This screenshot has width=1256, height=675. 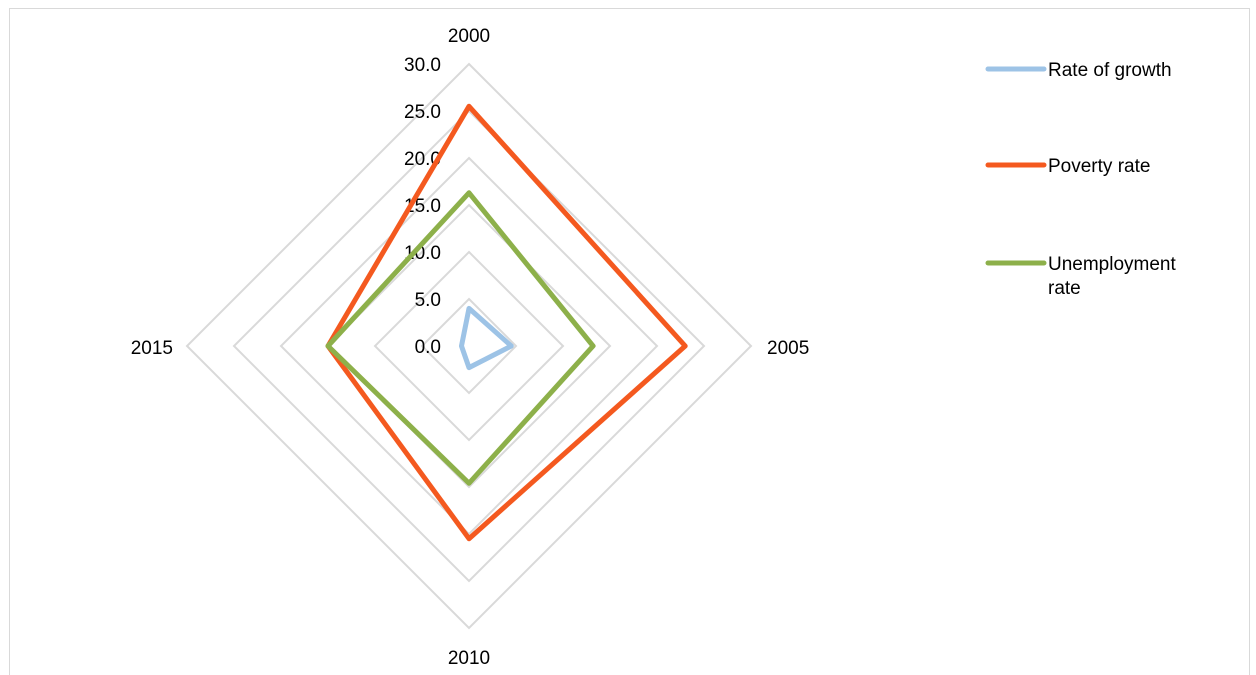 I want to click on tick-label: 0.0, so click(x=428, y=347).